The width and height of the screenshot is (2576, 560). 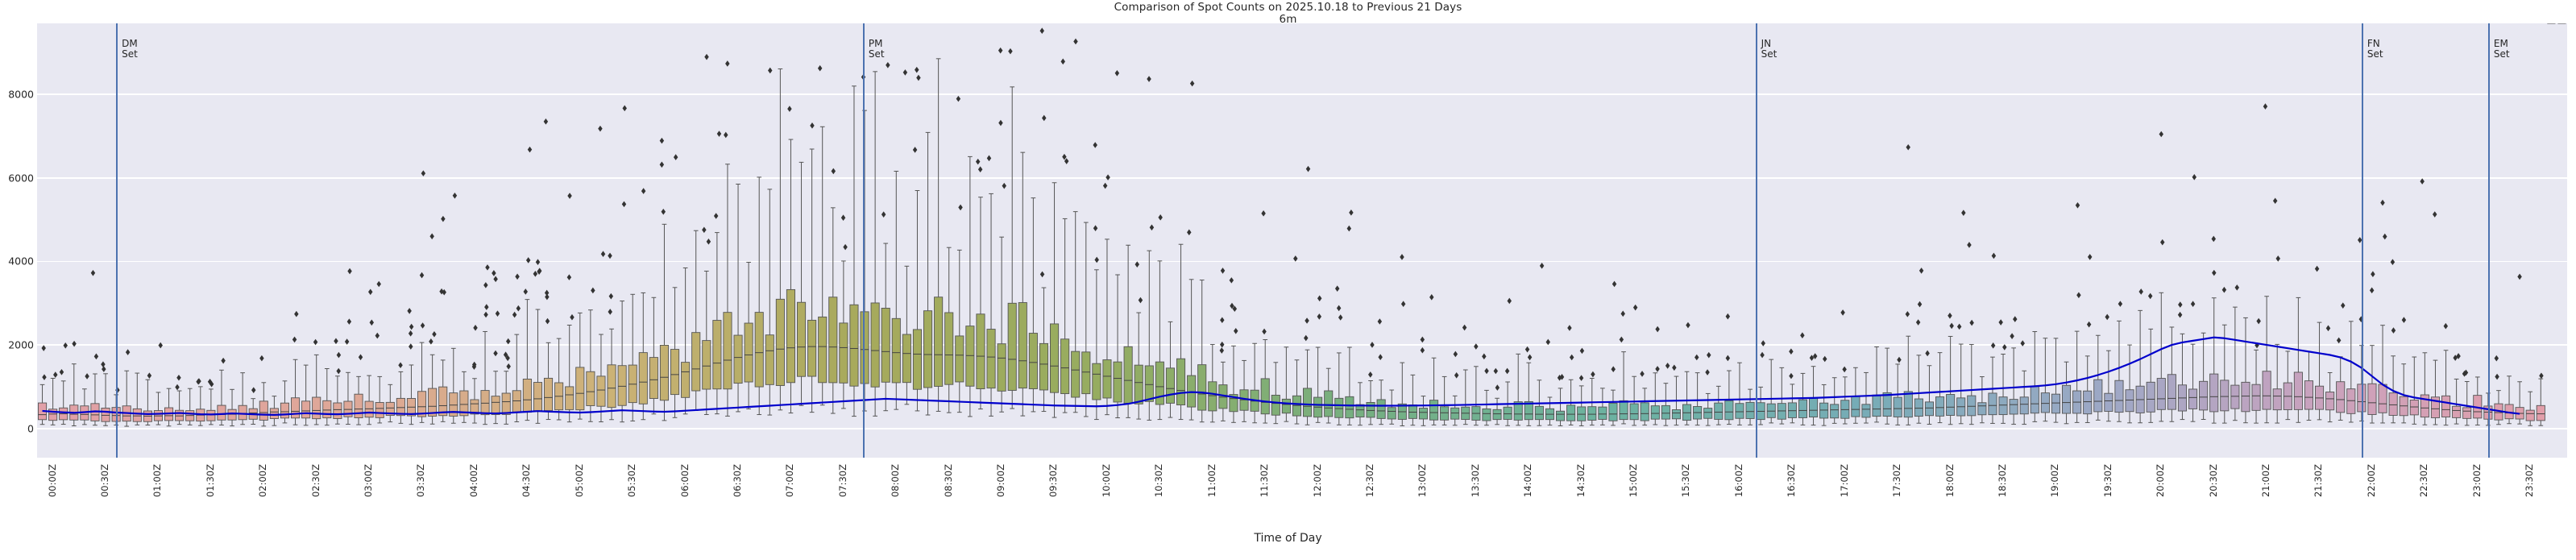 What do you see at coordinates (2375, 49) in the screenshot?
I see `annotation-label-fn: FN Set` at bounding box center [2375, 49].